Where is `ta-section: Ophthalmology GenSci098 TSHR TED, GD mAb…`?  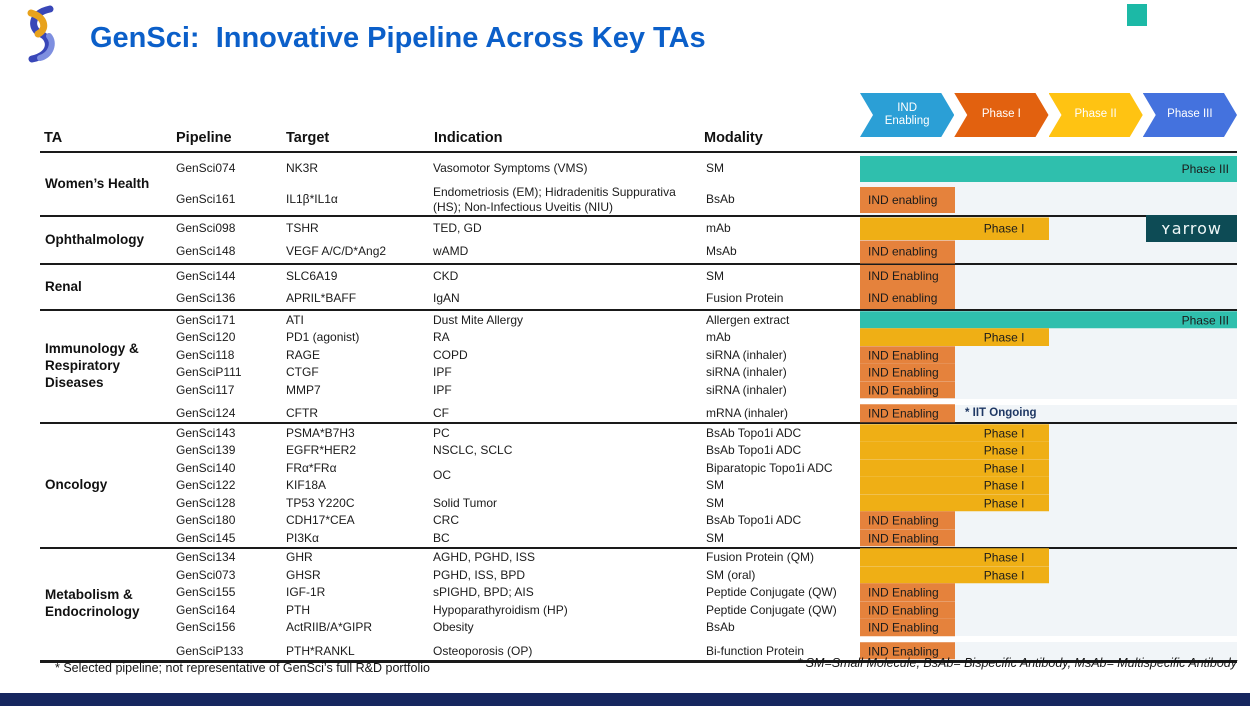
ta-section: Ophthalmology GenSci098 TSHR TED, GD mAb… is located at coordinates (638, 239).